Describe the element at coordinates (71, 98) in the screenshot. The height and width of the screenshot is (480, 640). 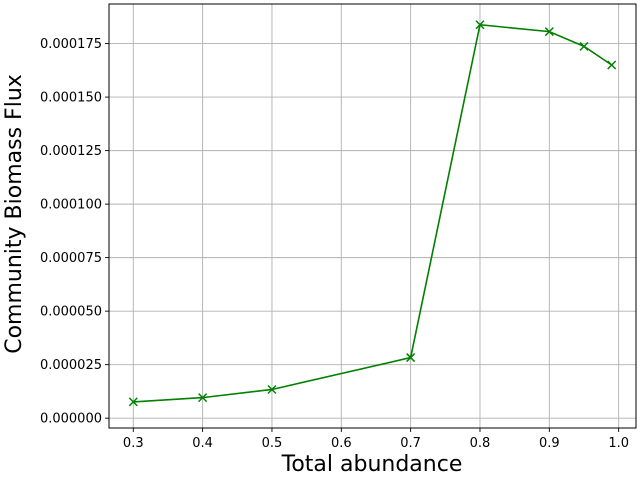
I see `y-tick-label: 0.000150` at that location.